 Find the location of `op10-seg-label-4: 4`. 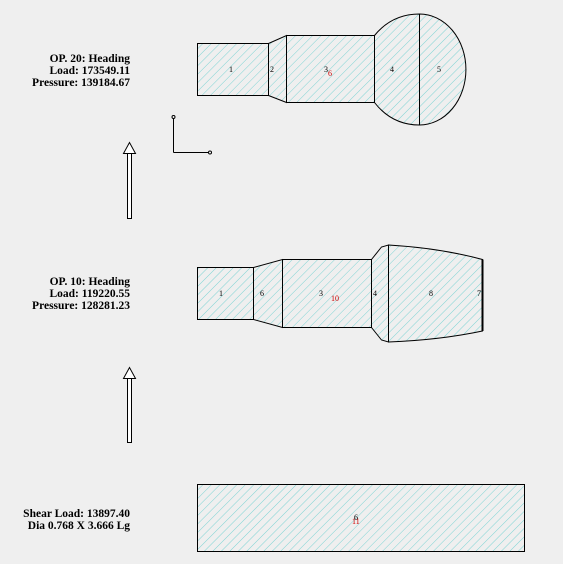

op10-seg-label-4: 4 is located at coordinates (375, 293).